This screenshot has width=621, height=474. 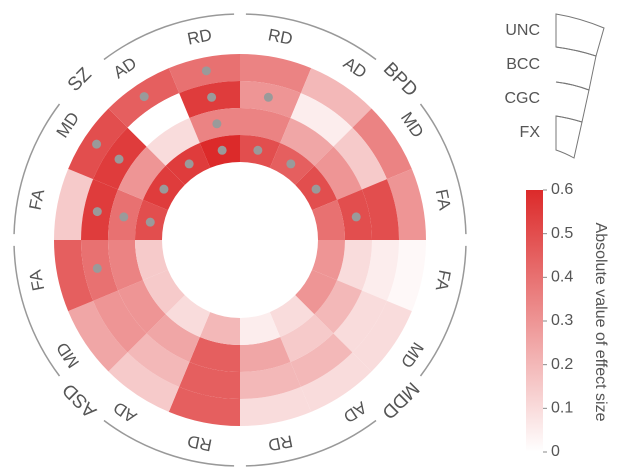 I want to click on ring-legend-label: FX, so click(x=530, y=132).